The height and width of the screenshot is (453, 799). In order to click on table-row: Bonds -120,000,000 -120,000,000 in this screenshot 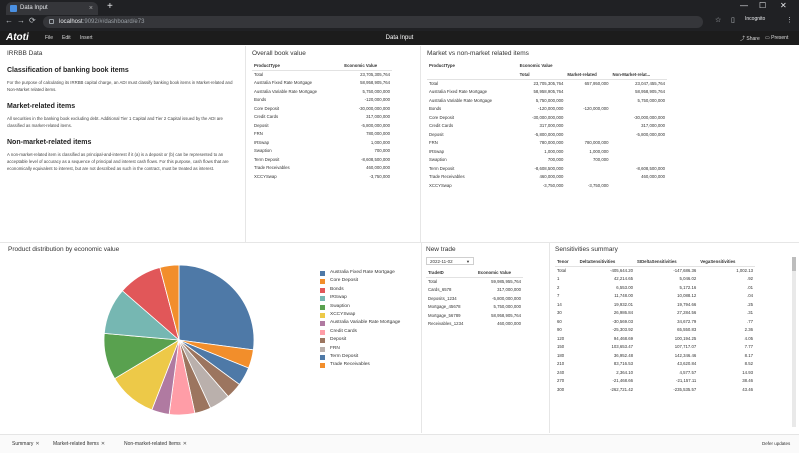, I will do `click(547, 109)`.